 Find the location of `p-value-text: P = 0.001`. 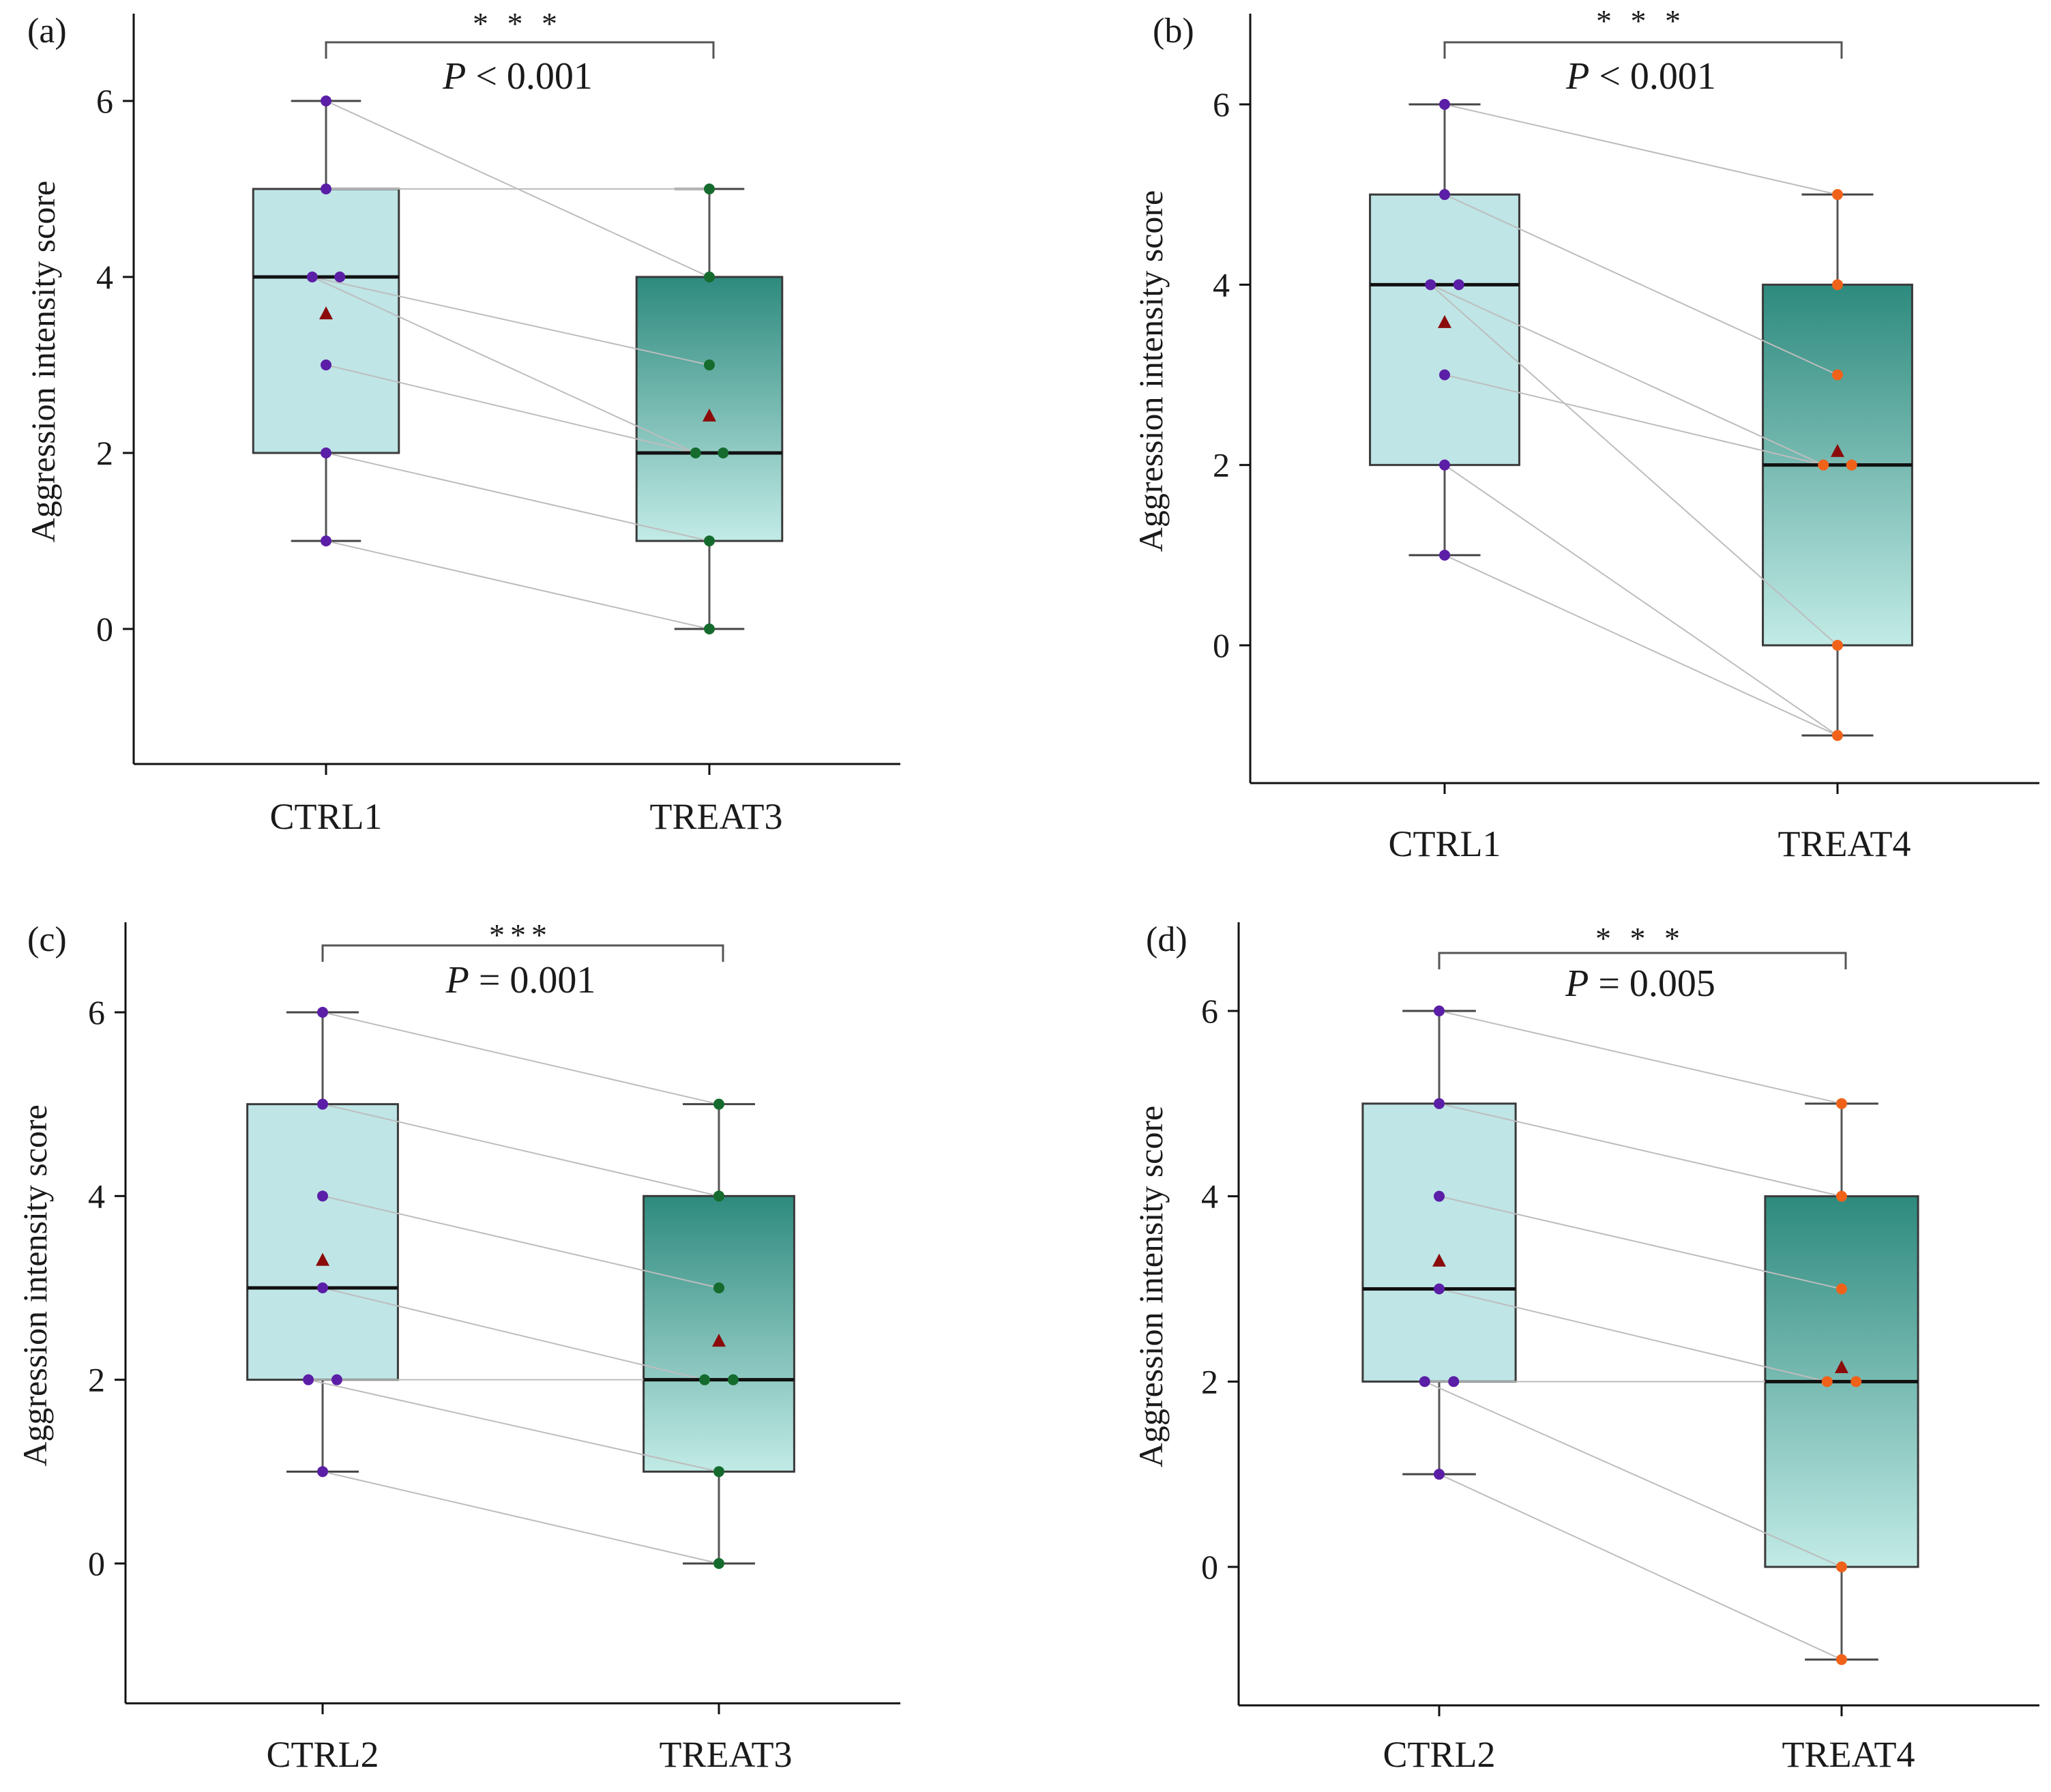

p-value-text: P = 0.001 is located at coordinates (520, 980).